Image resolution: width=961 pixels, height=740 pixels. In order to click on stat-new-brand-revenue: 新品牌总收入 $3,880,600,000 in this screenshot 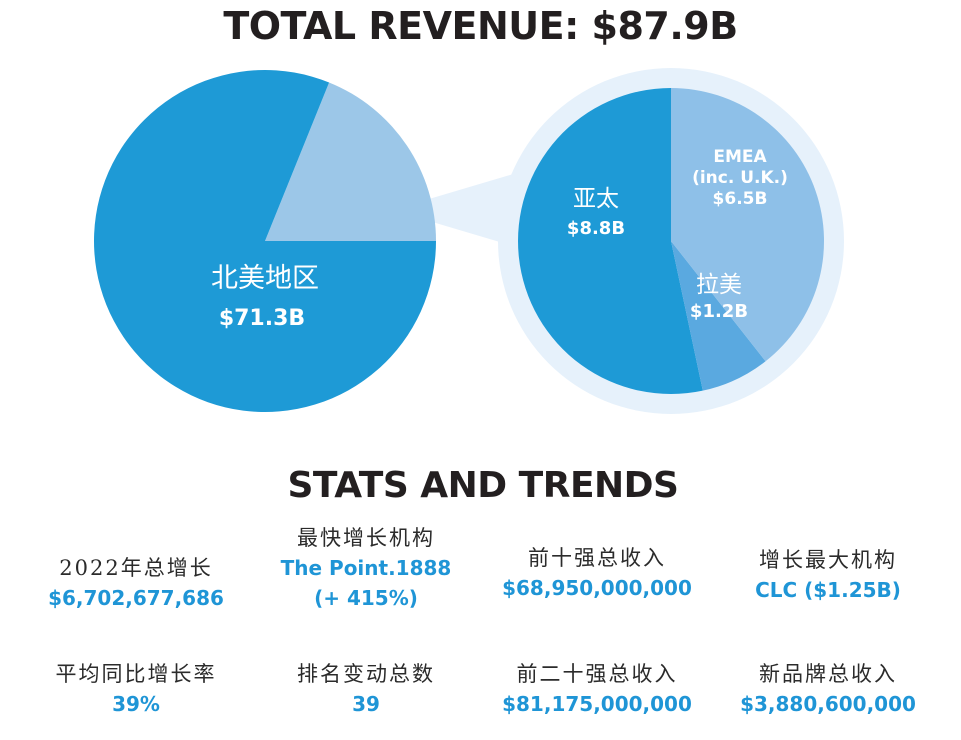, I will do `click(828, 689)`.